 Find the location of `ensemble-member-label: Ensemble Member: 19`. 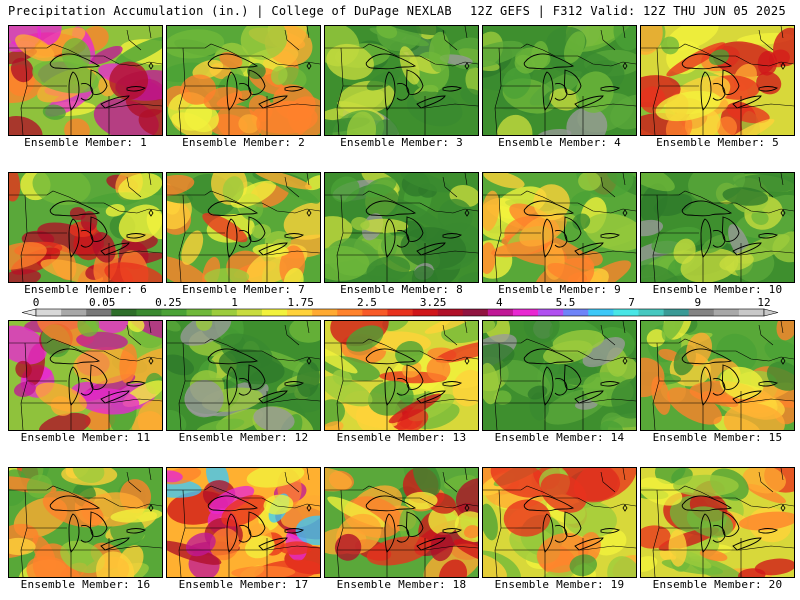

ensemble-member-label: Ensemble Member: 19 is located at coordinates (559, 584).